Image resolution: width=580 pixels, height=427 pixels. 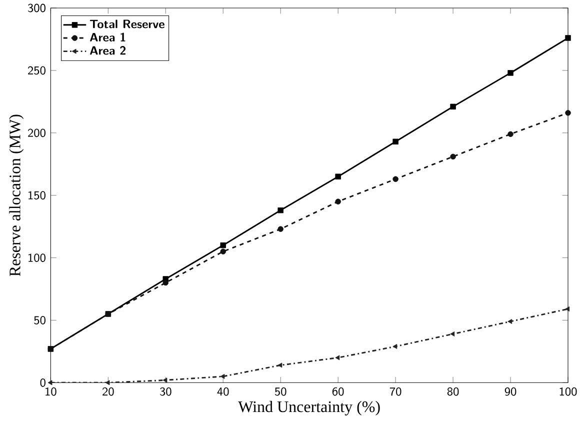 What do you see at coordinates (16, 195) in the screenshot?
I see `y-axis-title: Reserve allocation (MW)` at bounding box center [16, 195].